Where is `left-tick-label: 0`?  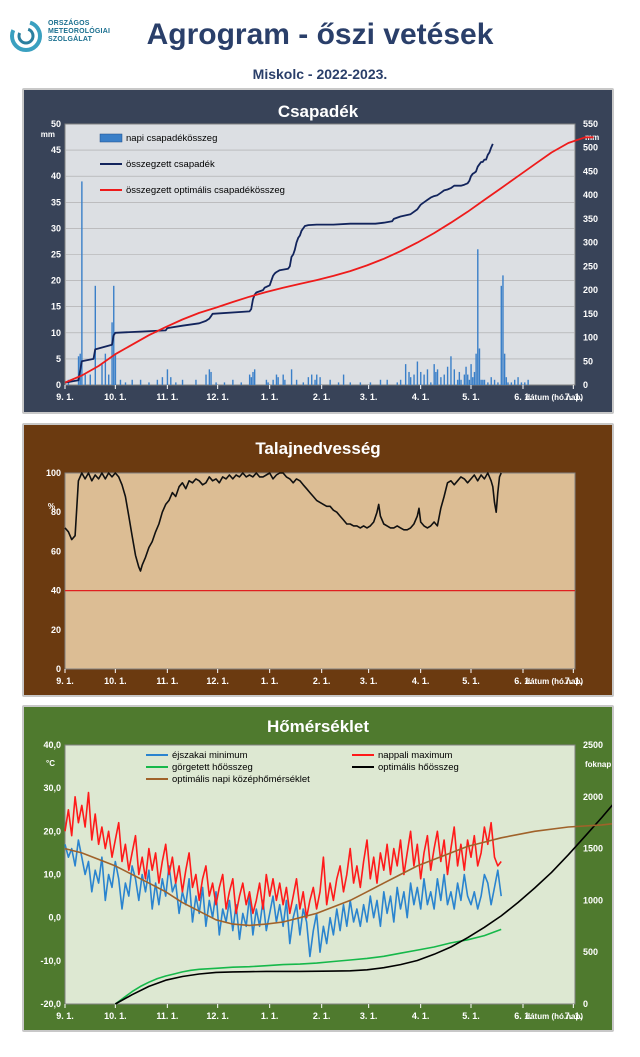 left-tick-label: 0 is located at coordinates (58, 669).